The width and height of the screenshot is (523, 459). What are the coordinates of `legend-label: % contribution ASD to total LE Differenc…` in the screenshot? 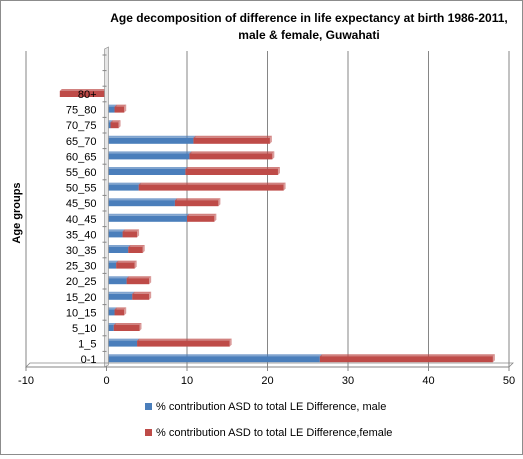 It's located at (274, 433).